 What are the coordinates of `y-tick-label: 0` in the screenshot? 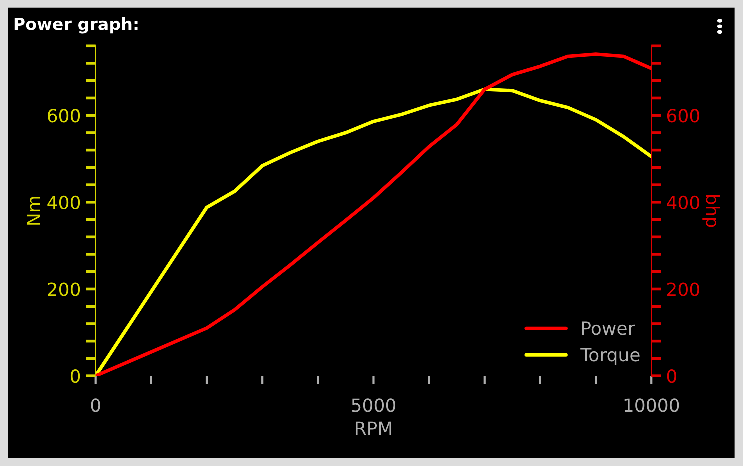 It's located at (75, 377).